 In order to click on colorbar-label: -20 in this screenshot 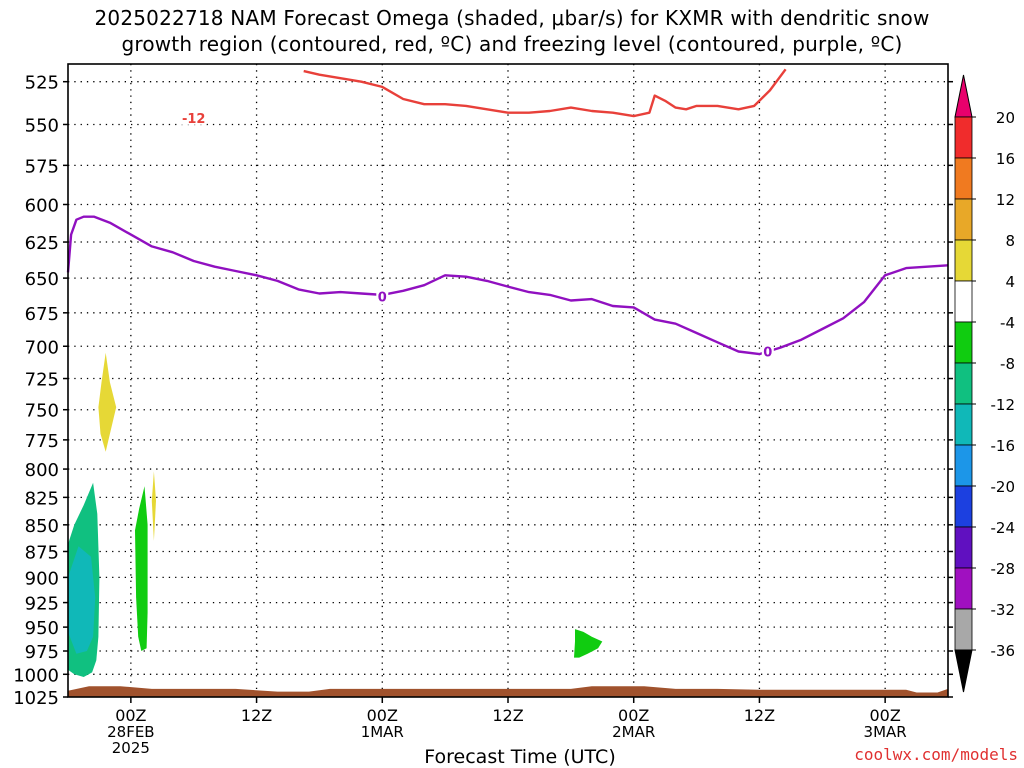, I will do `click(1003, 487)`.